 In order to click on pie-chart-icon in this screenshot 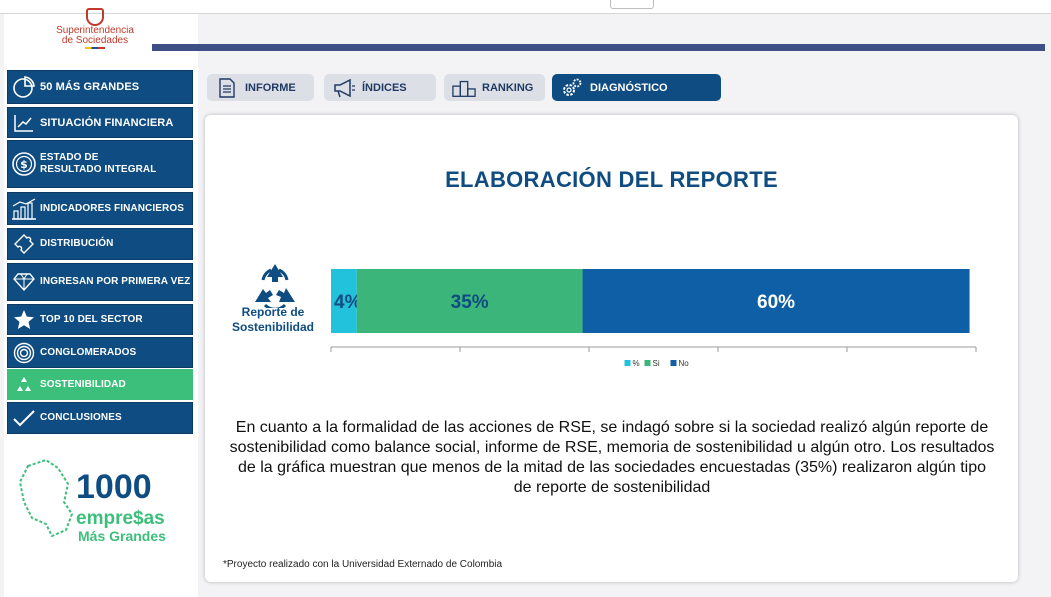, I will do `click(24, 87)`.